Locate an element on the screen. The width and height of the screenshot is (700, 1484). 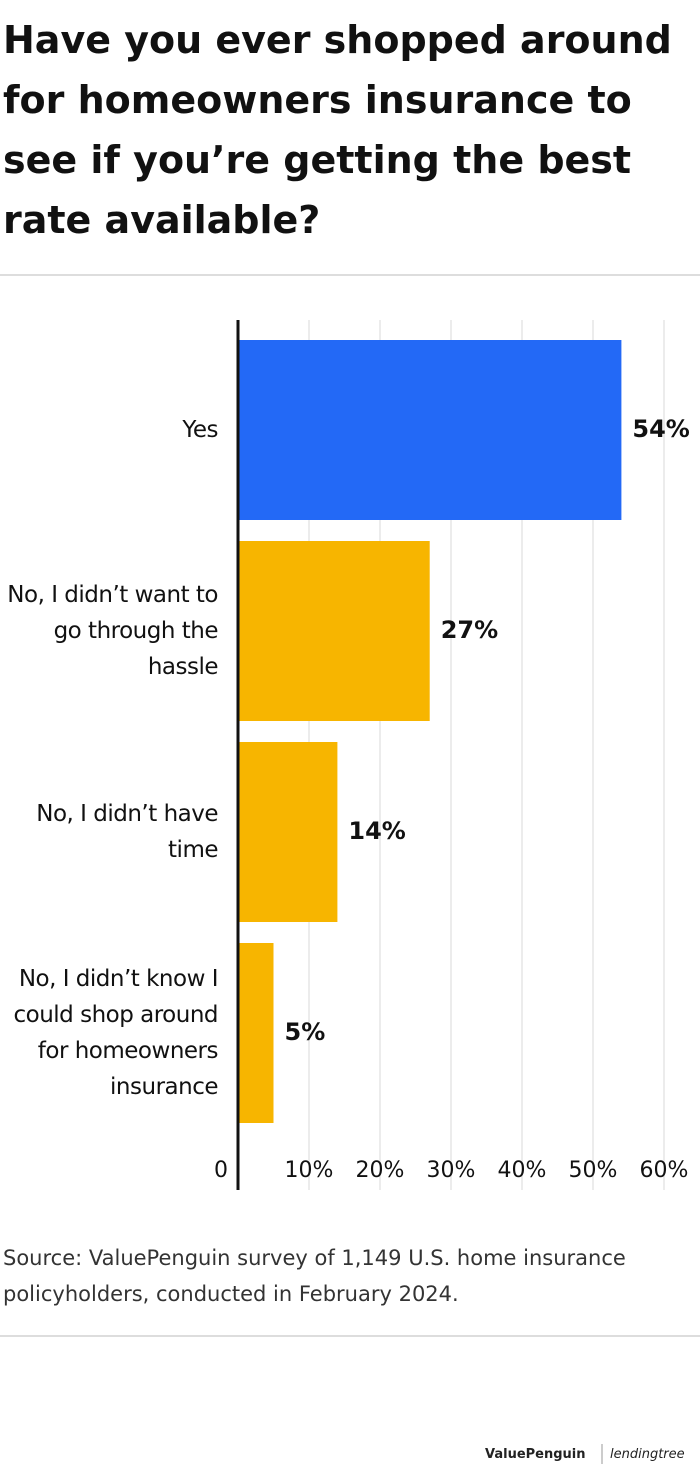
category-label: Yes is located at coordinates (200, 430).